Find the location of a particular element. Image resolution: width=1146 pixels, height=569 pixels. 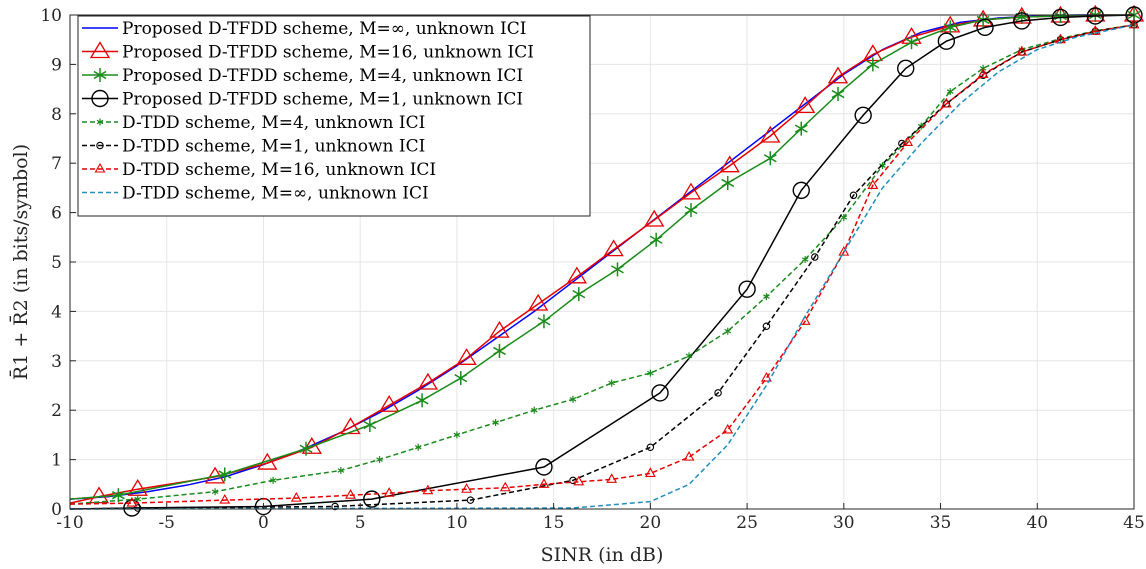

x-tick-label: -10 is located at coordinates (69, 523).